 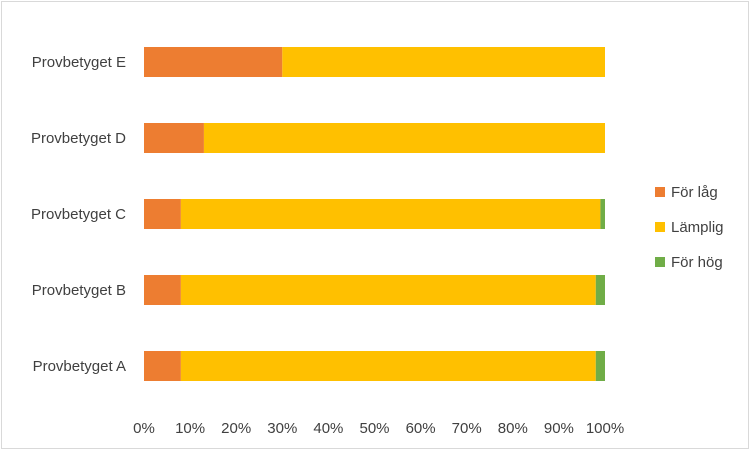 What do you see at coordinates (513, 428) in the screenshot?
I see `x-tick-label: 80%` at bounding box center [513, 428].